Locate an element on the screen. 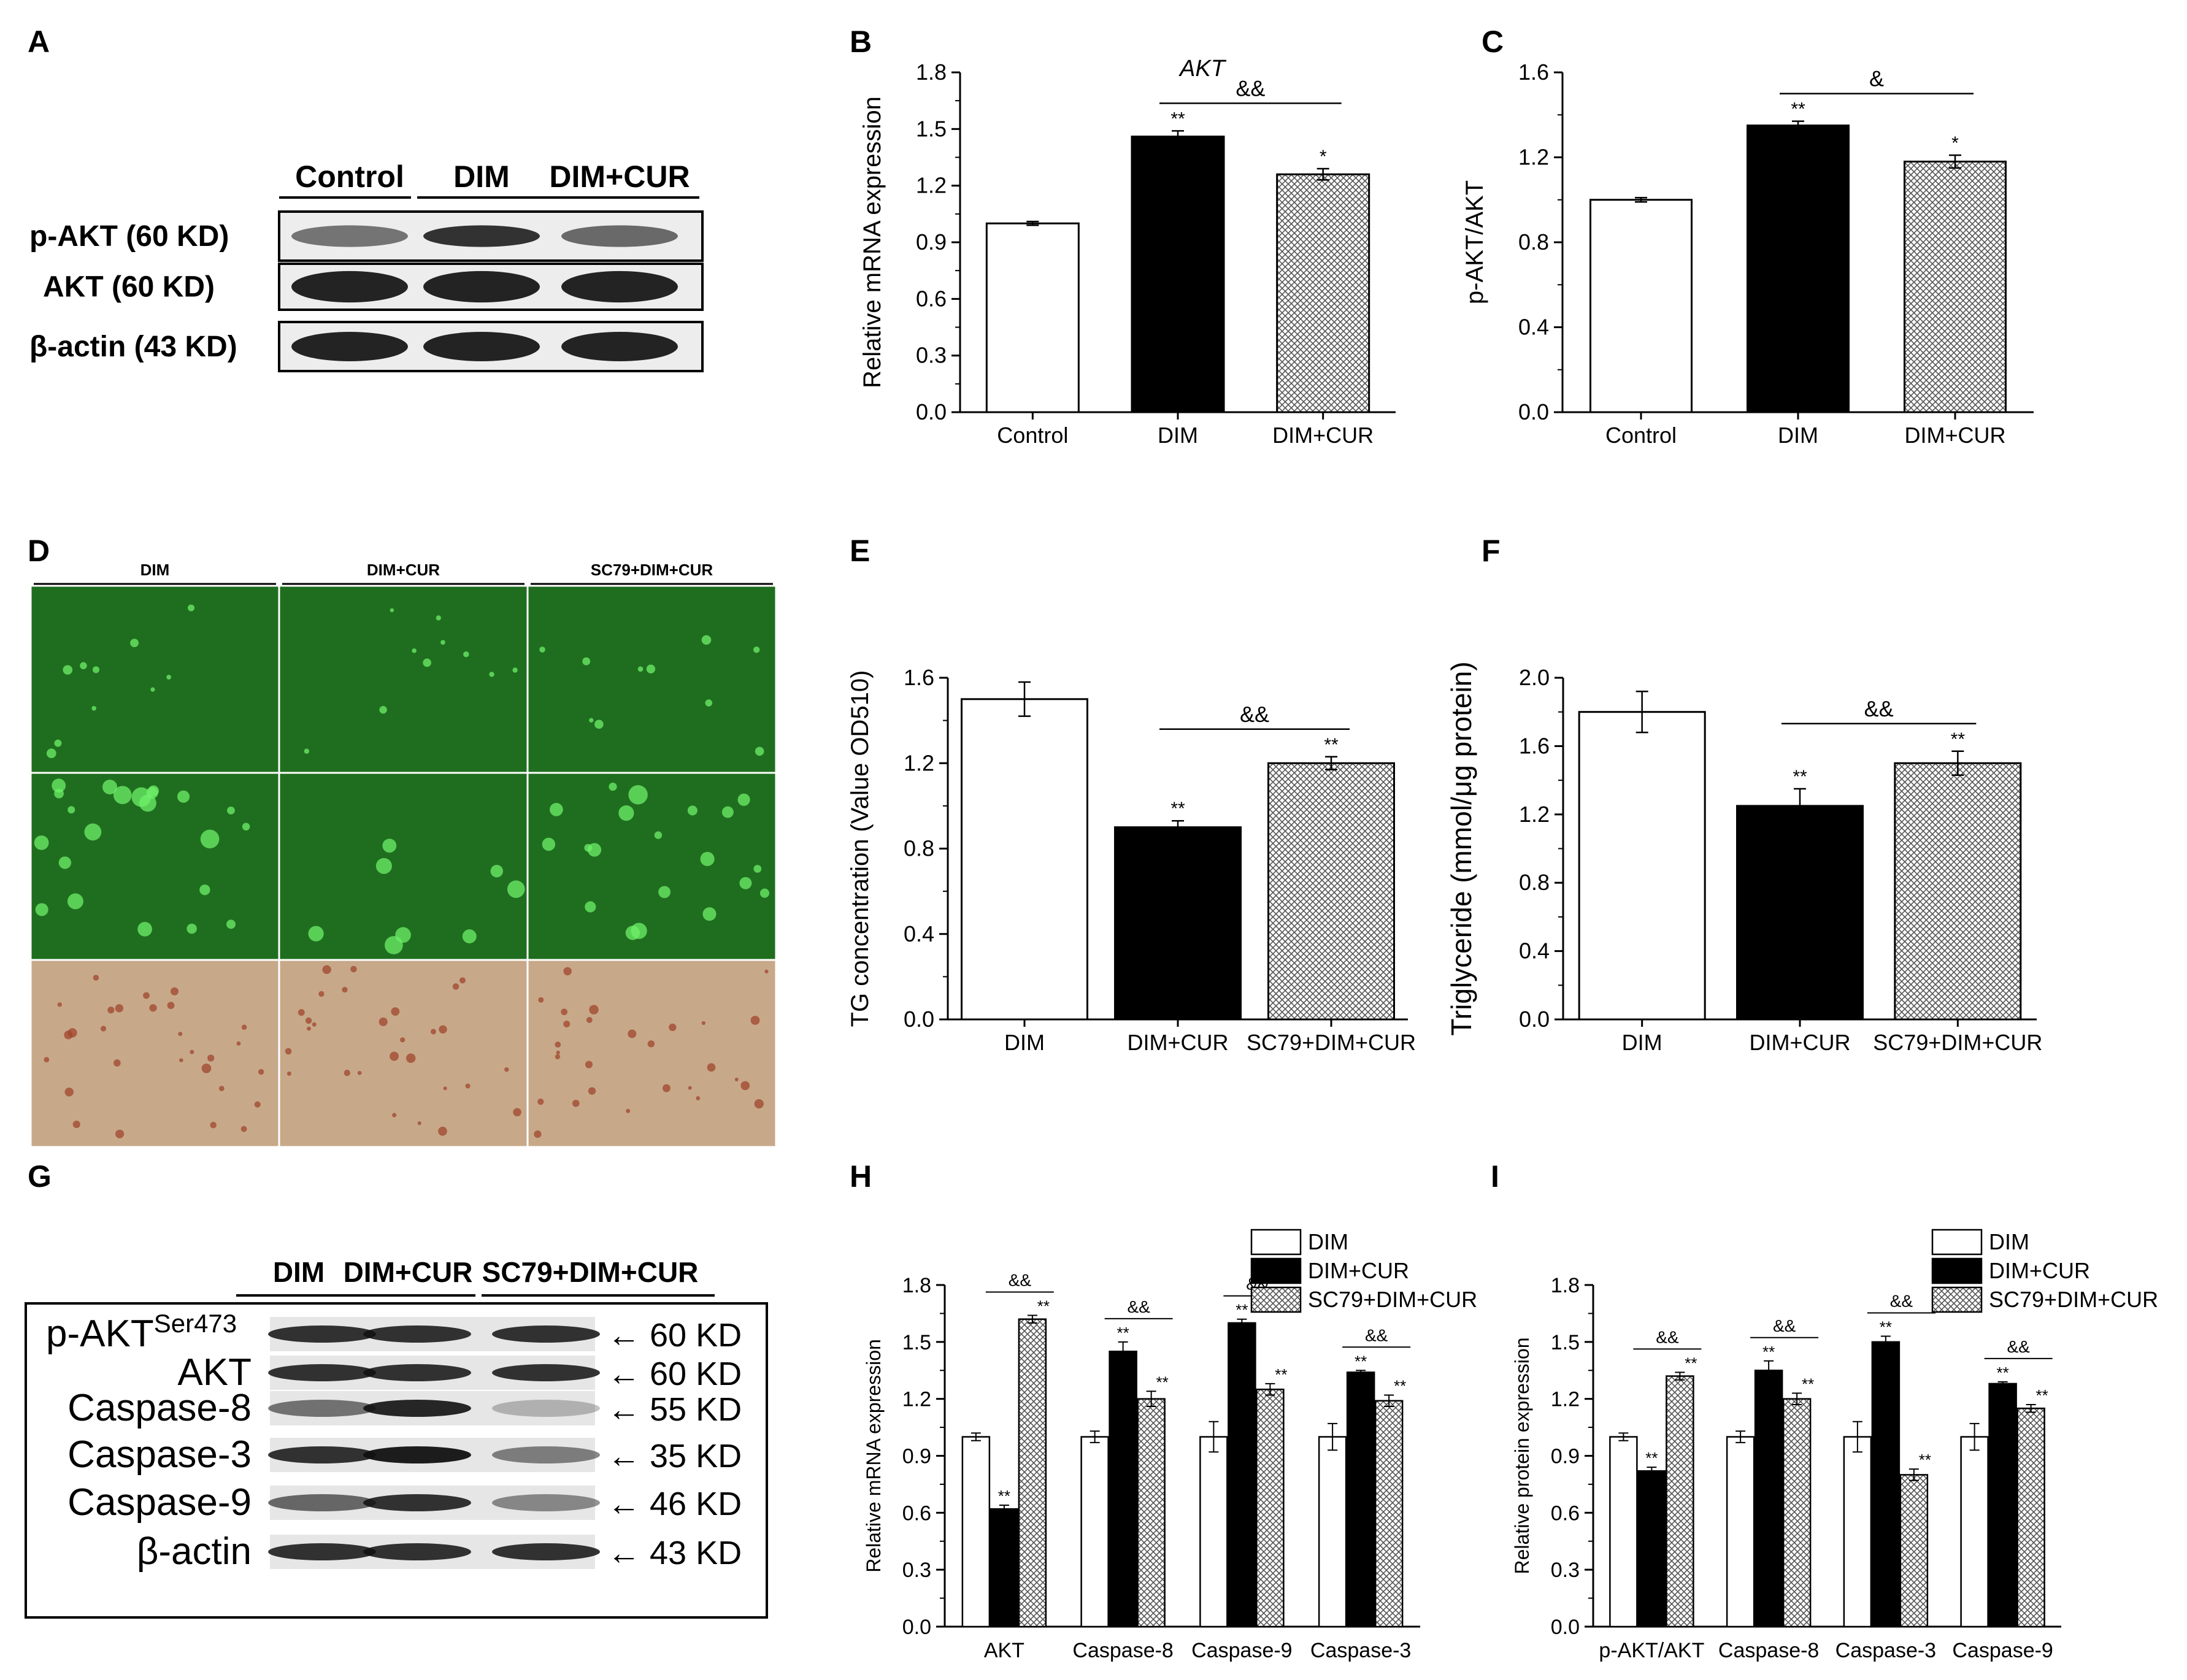 The image size is (2187, 1680). y-tick-label: 1.5 is located at coordinates (1565, 1342).